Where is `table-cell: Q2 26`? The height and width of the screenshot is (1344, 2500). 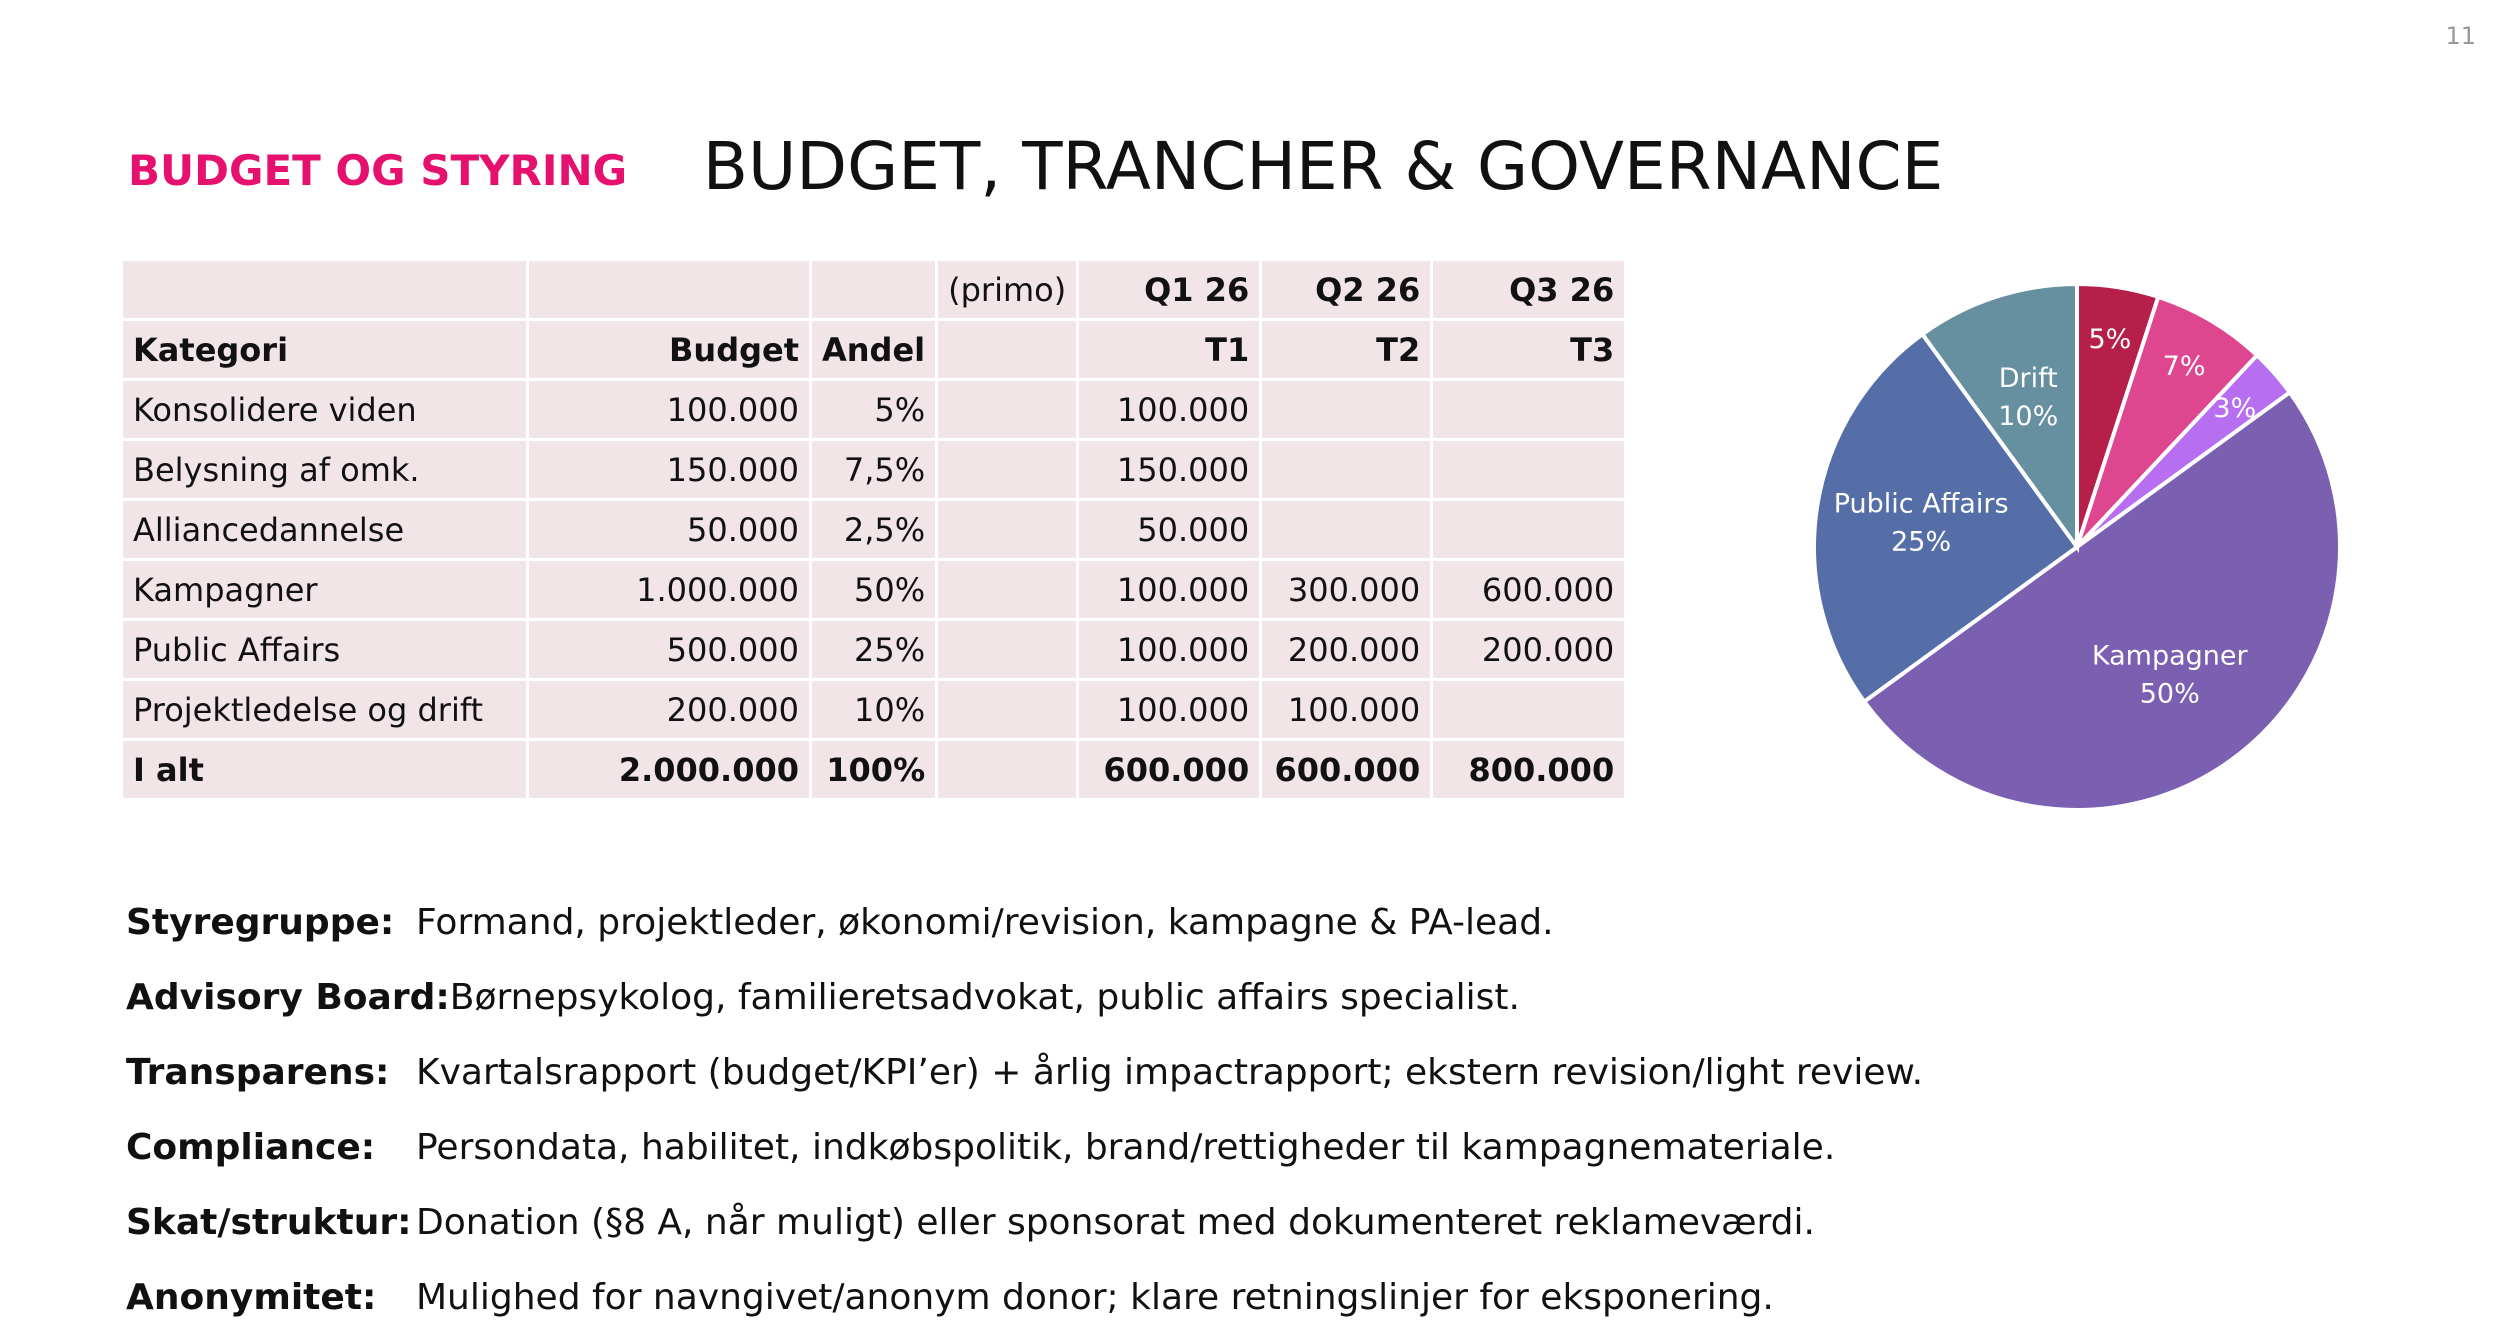 table-cell: Q2 26 is located at coordinates (1346, 289).